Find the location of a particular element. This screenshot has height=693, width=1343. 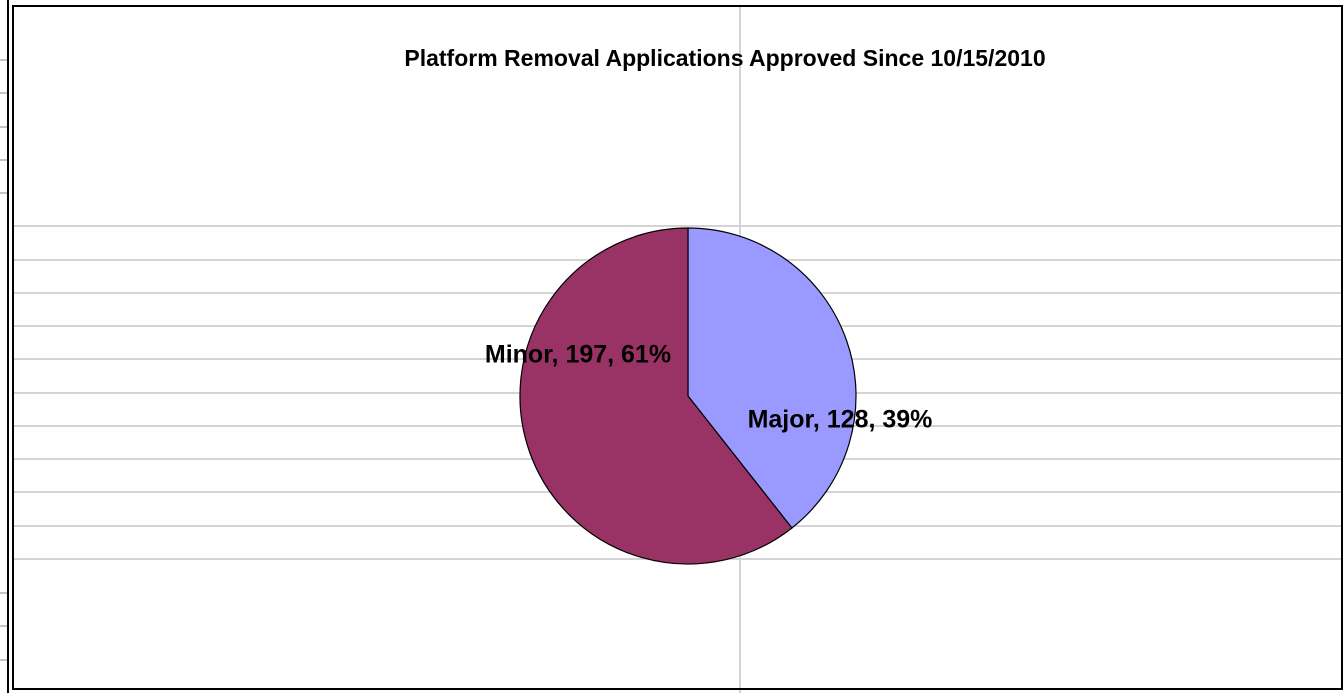

left-strip is located at coordinates (4, 346).